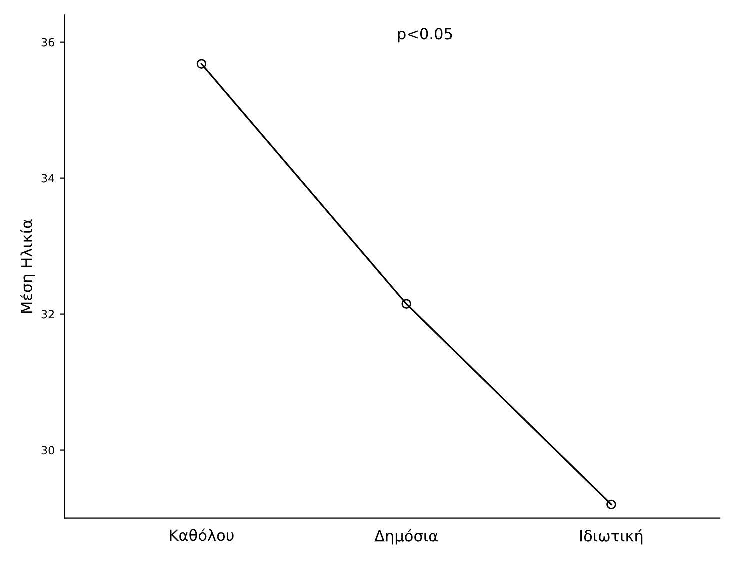 This screenshot has width=737, height=583. I want to click on x-tick-label: Καθόλου, so click(202, 535).